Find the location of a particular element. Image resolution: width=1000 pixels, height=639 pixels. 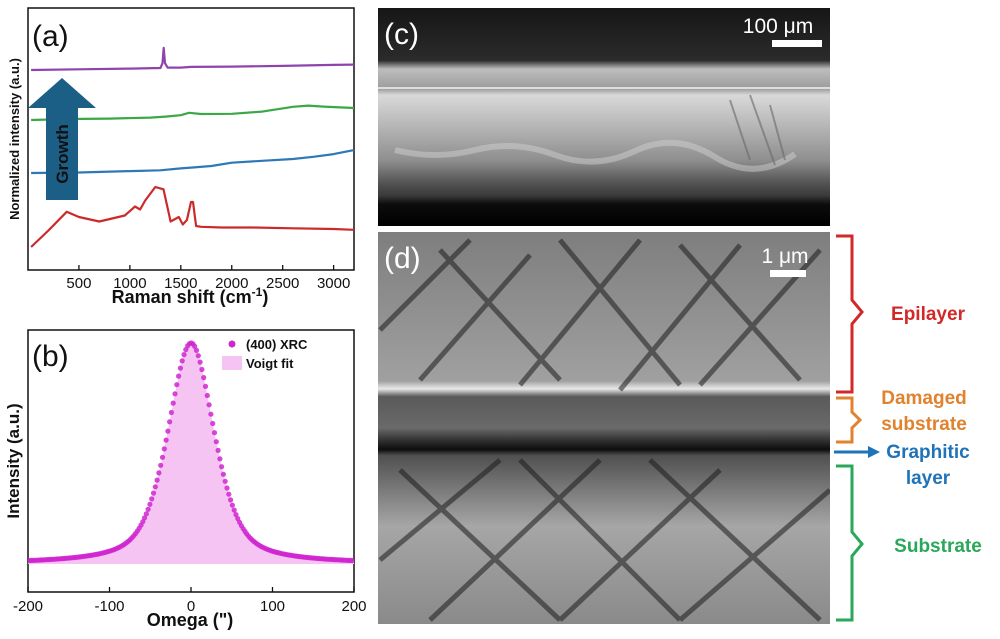

plot-frame-a is located at coordinates (191, 139).